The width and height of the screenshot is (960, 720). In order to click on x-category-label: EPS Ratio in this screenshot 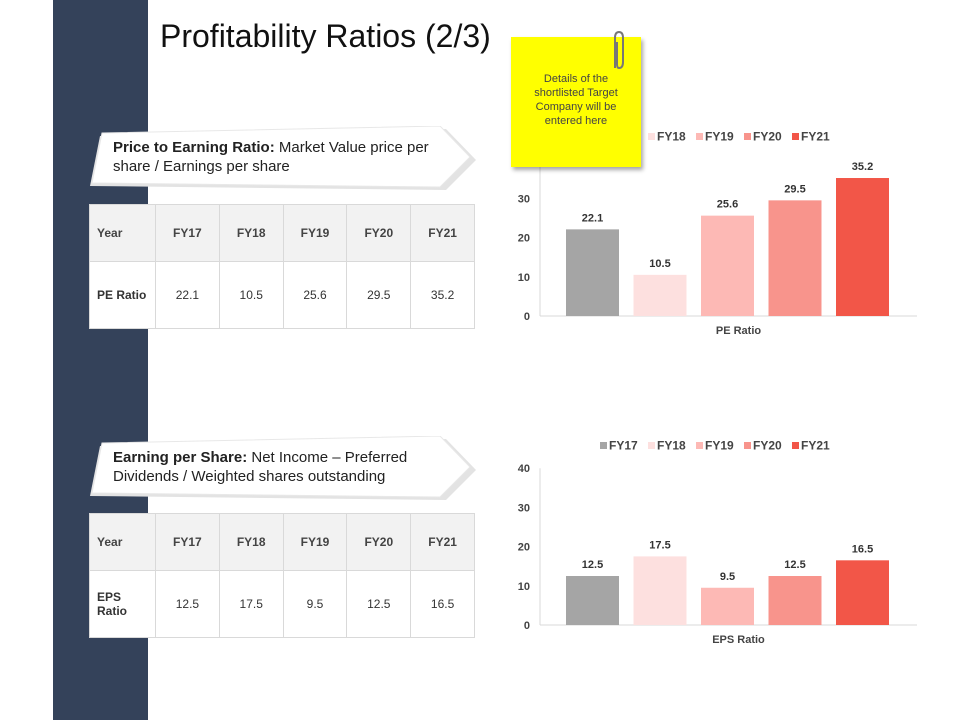, I will do `click(738, 640)`.